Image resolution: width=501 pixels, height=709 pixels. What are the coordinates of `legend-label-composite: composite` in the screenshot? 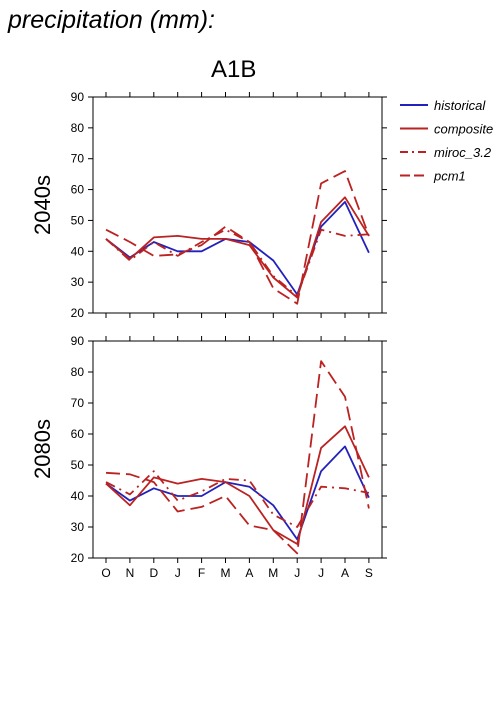 It's located at (463, 129).